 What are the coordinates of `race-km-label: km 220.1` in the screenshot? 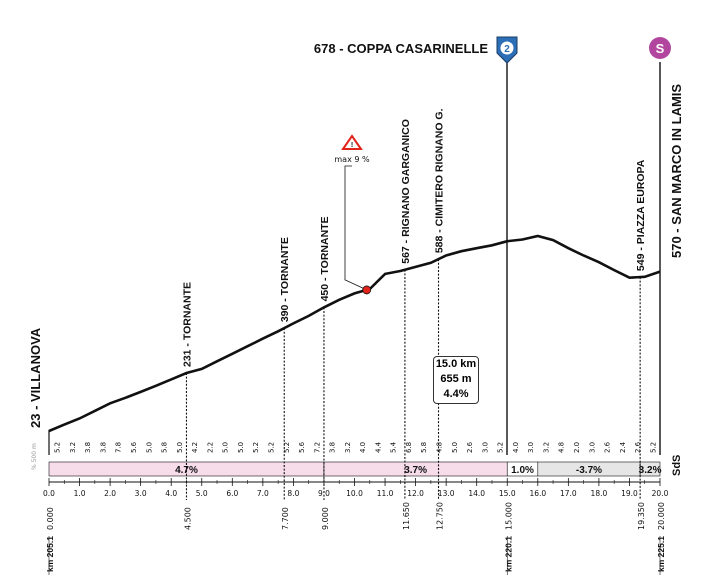 It's located at (508, 554).